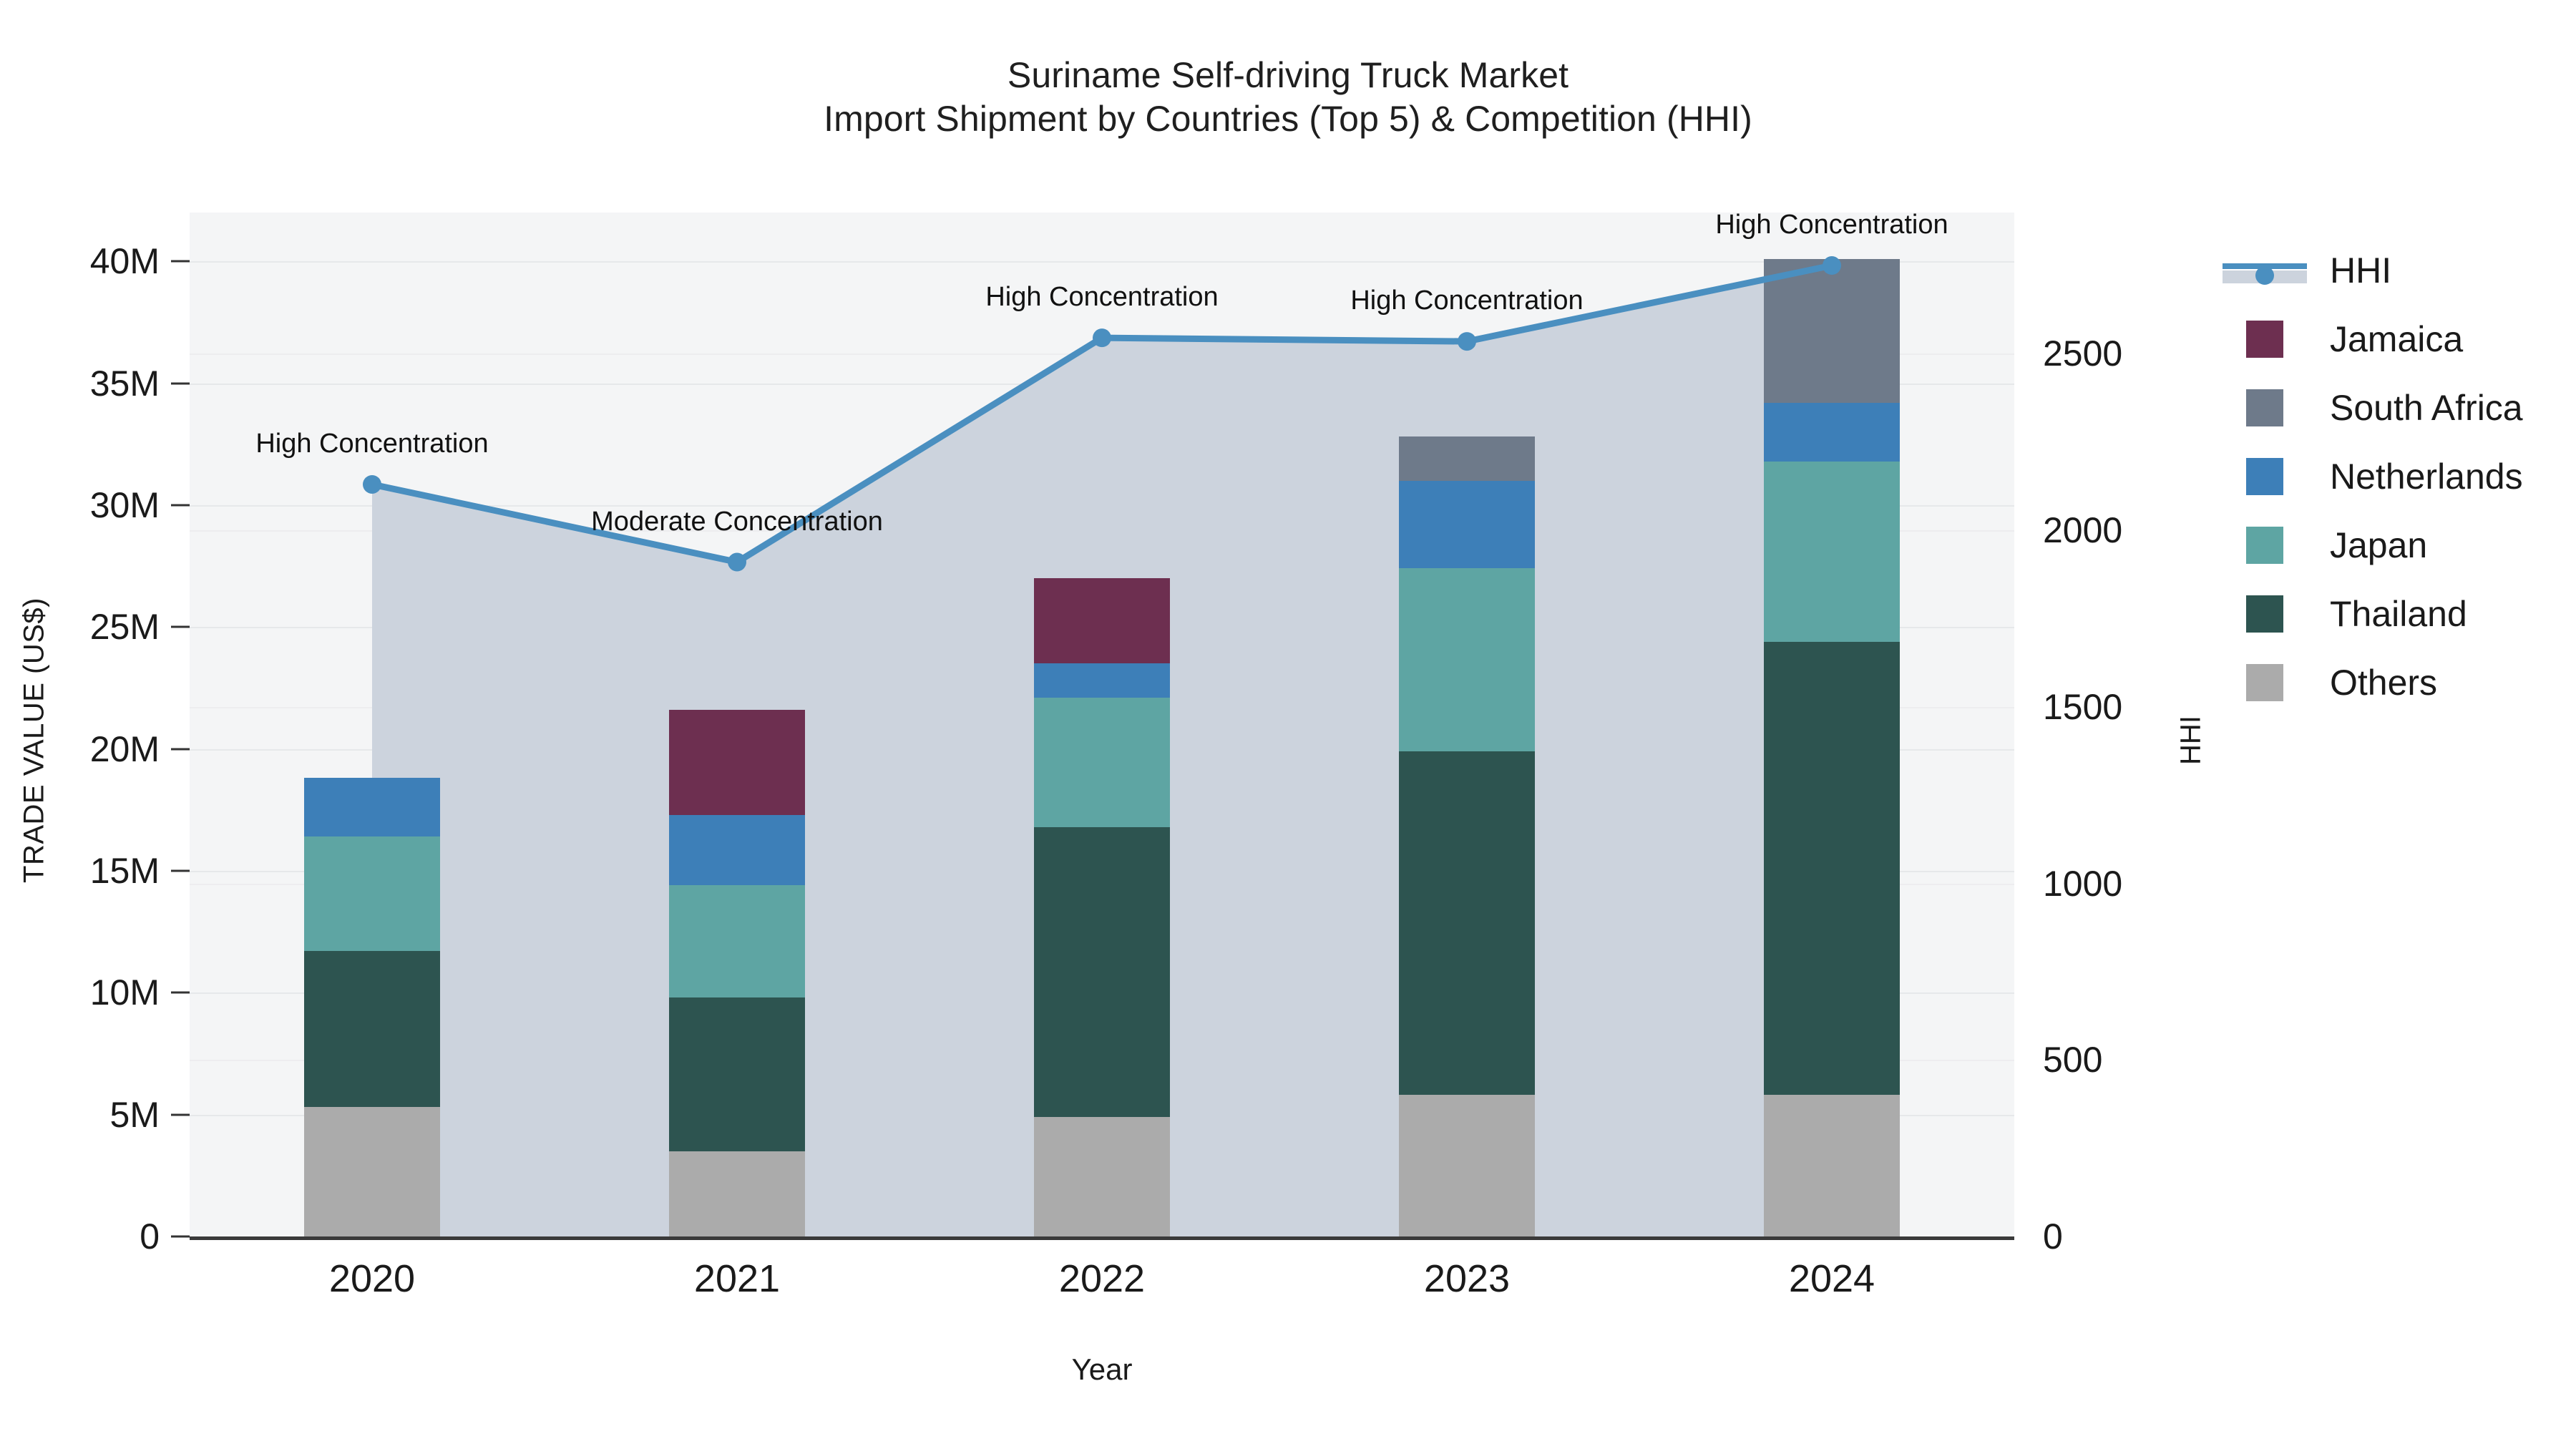 This screenshot has width=2576, height=1449. Describe the element at coordinates (2426, 477) in the screenshot. I see `legend-item-label: Netherlands` at that location.